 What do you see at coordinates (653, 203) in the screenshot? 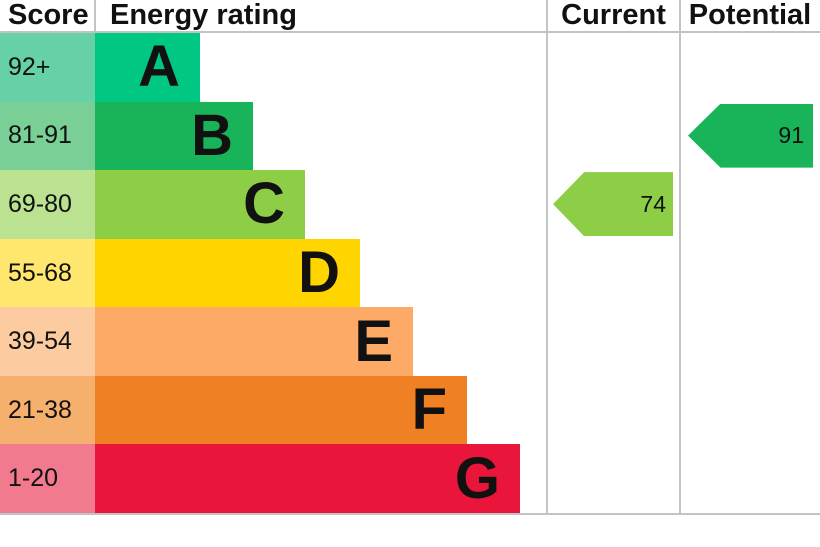
I see `current-rating-value: 74` at bounding box center [653, 203].